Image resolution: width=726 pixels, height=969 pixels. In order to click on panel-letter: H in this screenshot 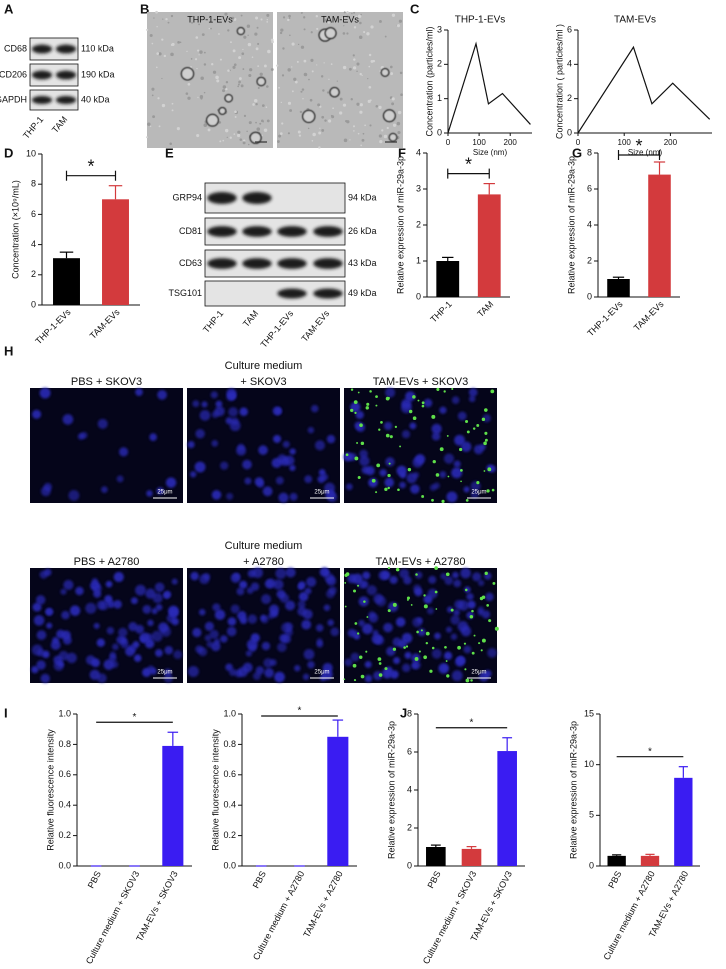, I will do `click(8, 350)`.